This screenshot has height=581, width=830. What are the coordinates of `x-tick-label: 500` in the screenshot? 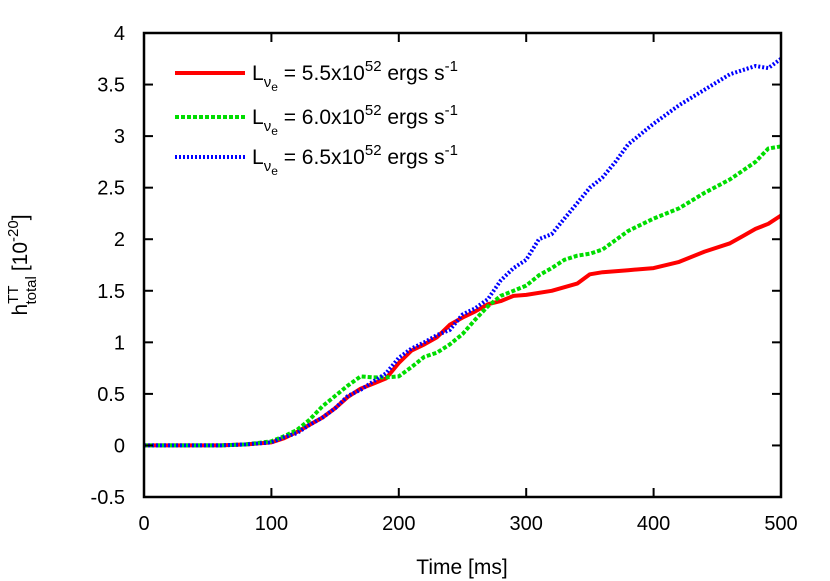 It's located at (780, 524).